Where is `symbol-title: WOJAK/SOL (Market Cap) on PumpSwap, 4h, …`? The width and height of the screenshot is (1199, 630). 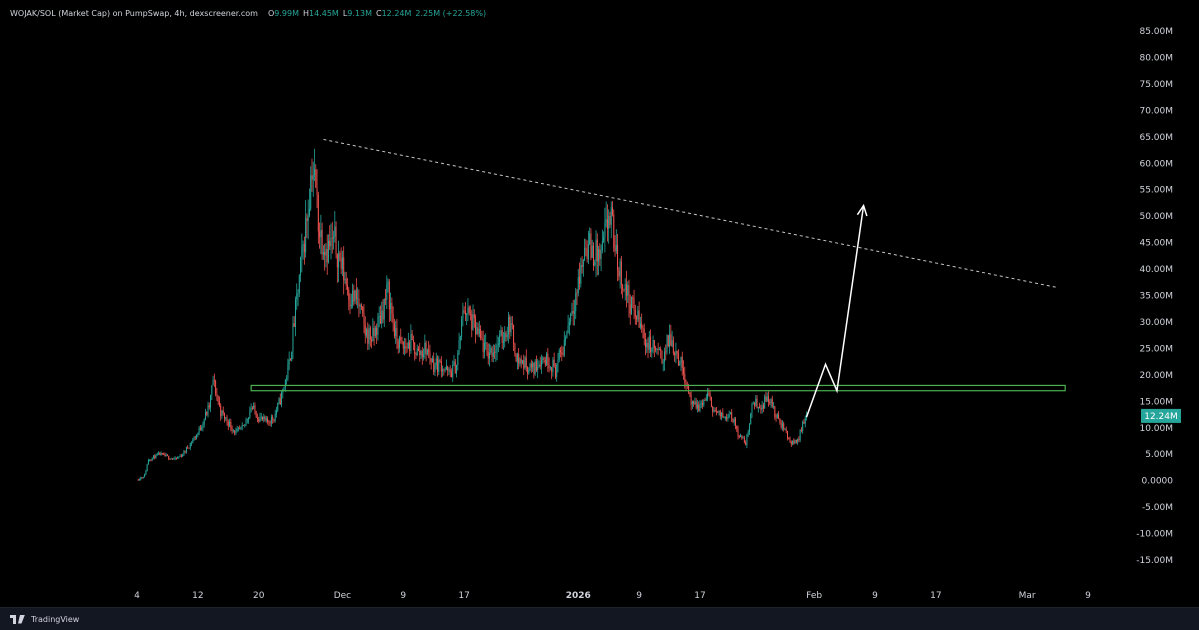
symbol-title: WOJAK/SOL (Market Cap) on PumpSwap, 4h, … is located at coordinates (134, 13).